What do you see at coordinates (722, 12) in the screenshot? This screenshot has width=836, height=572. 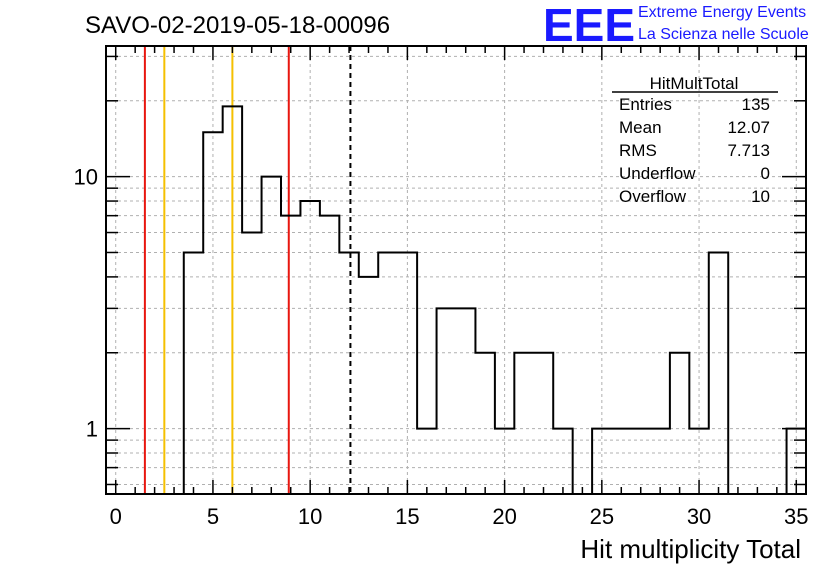 I see `logo-line-1: Extreme Energy Events` at bounding box center [722, 12].